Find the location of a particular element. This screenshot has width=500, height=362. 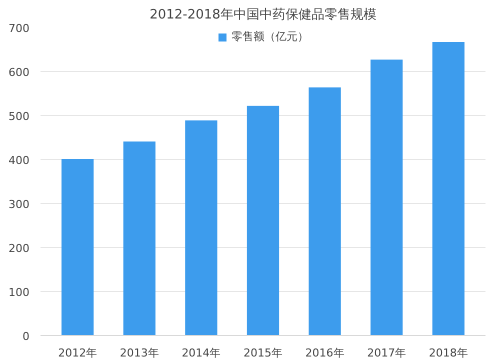

x-tick-label: 2012年 is located at coordinates (78, 353).